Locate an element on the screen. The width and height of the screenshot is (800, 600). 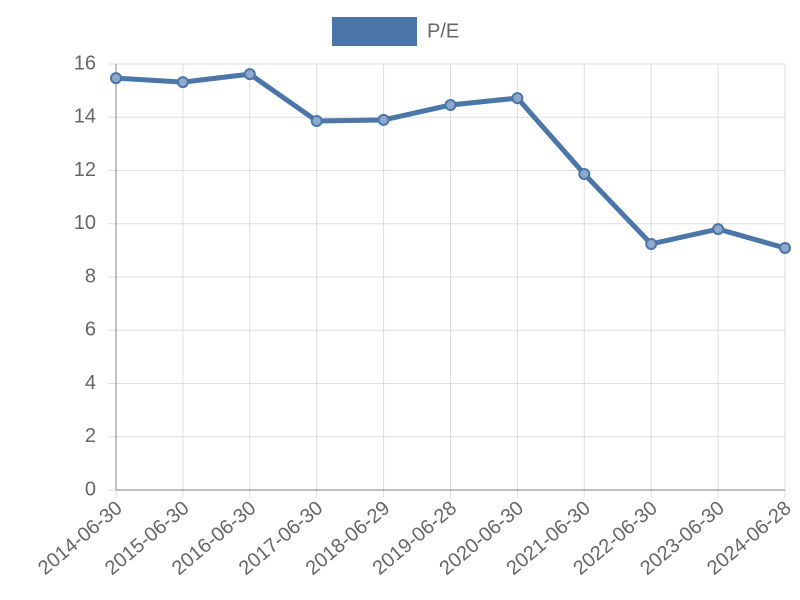
y-tick-label: 12 is located at coordinates (85, 170).